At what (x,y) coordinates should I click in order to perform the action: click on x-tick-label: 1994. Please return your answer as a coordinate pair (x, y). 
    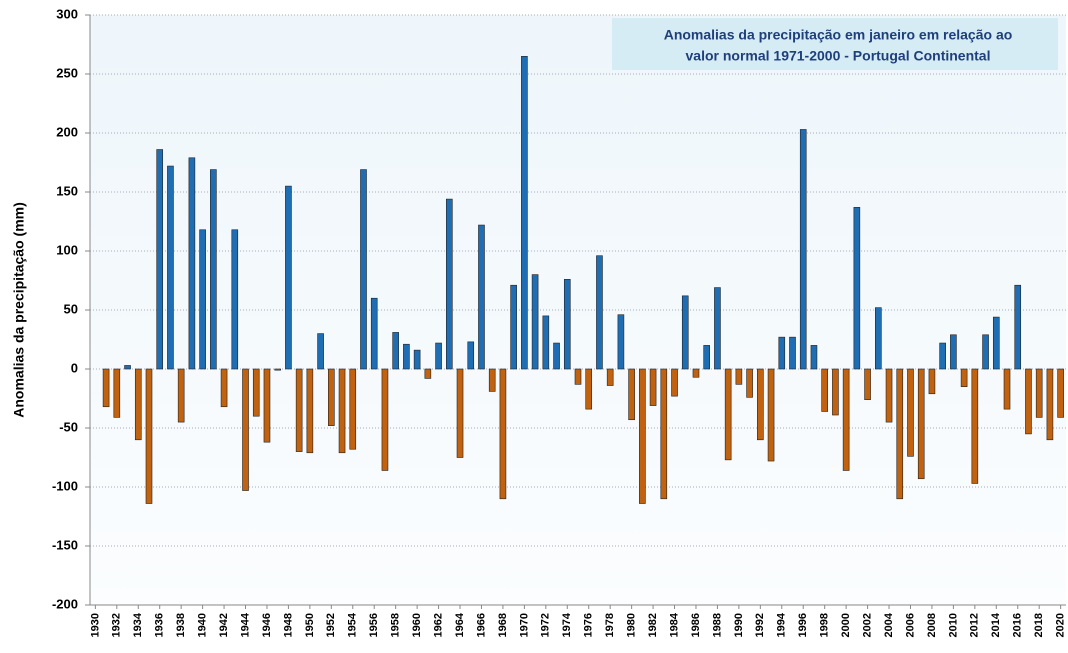
    Looking at the image, I should click on (782, 624).